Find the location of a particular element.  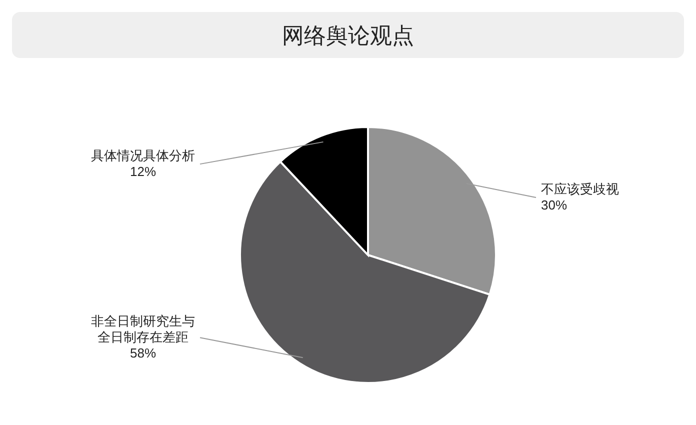

chart-title: 网络舆论观点 is located at coordinates (348, 35).